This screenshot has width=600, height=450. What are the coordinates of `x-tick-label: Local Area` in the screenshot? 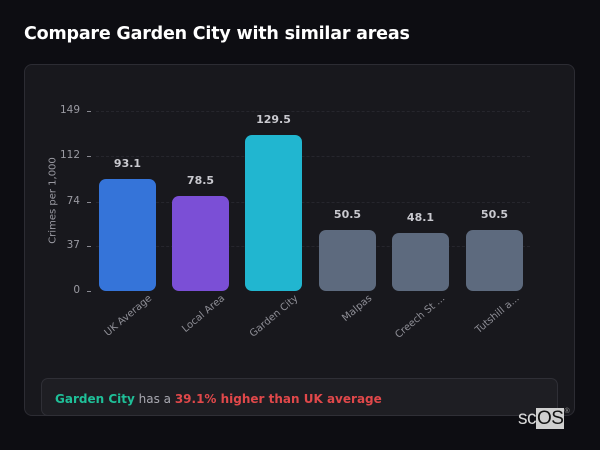 It's located at (204, 314).